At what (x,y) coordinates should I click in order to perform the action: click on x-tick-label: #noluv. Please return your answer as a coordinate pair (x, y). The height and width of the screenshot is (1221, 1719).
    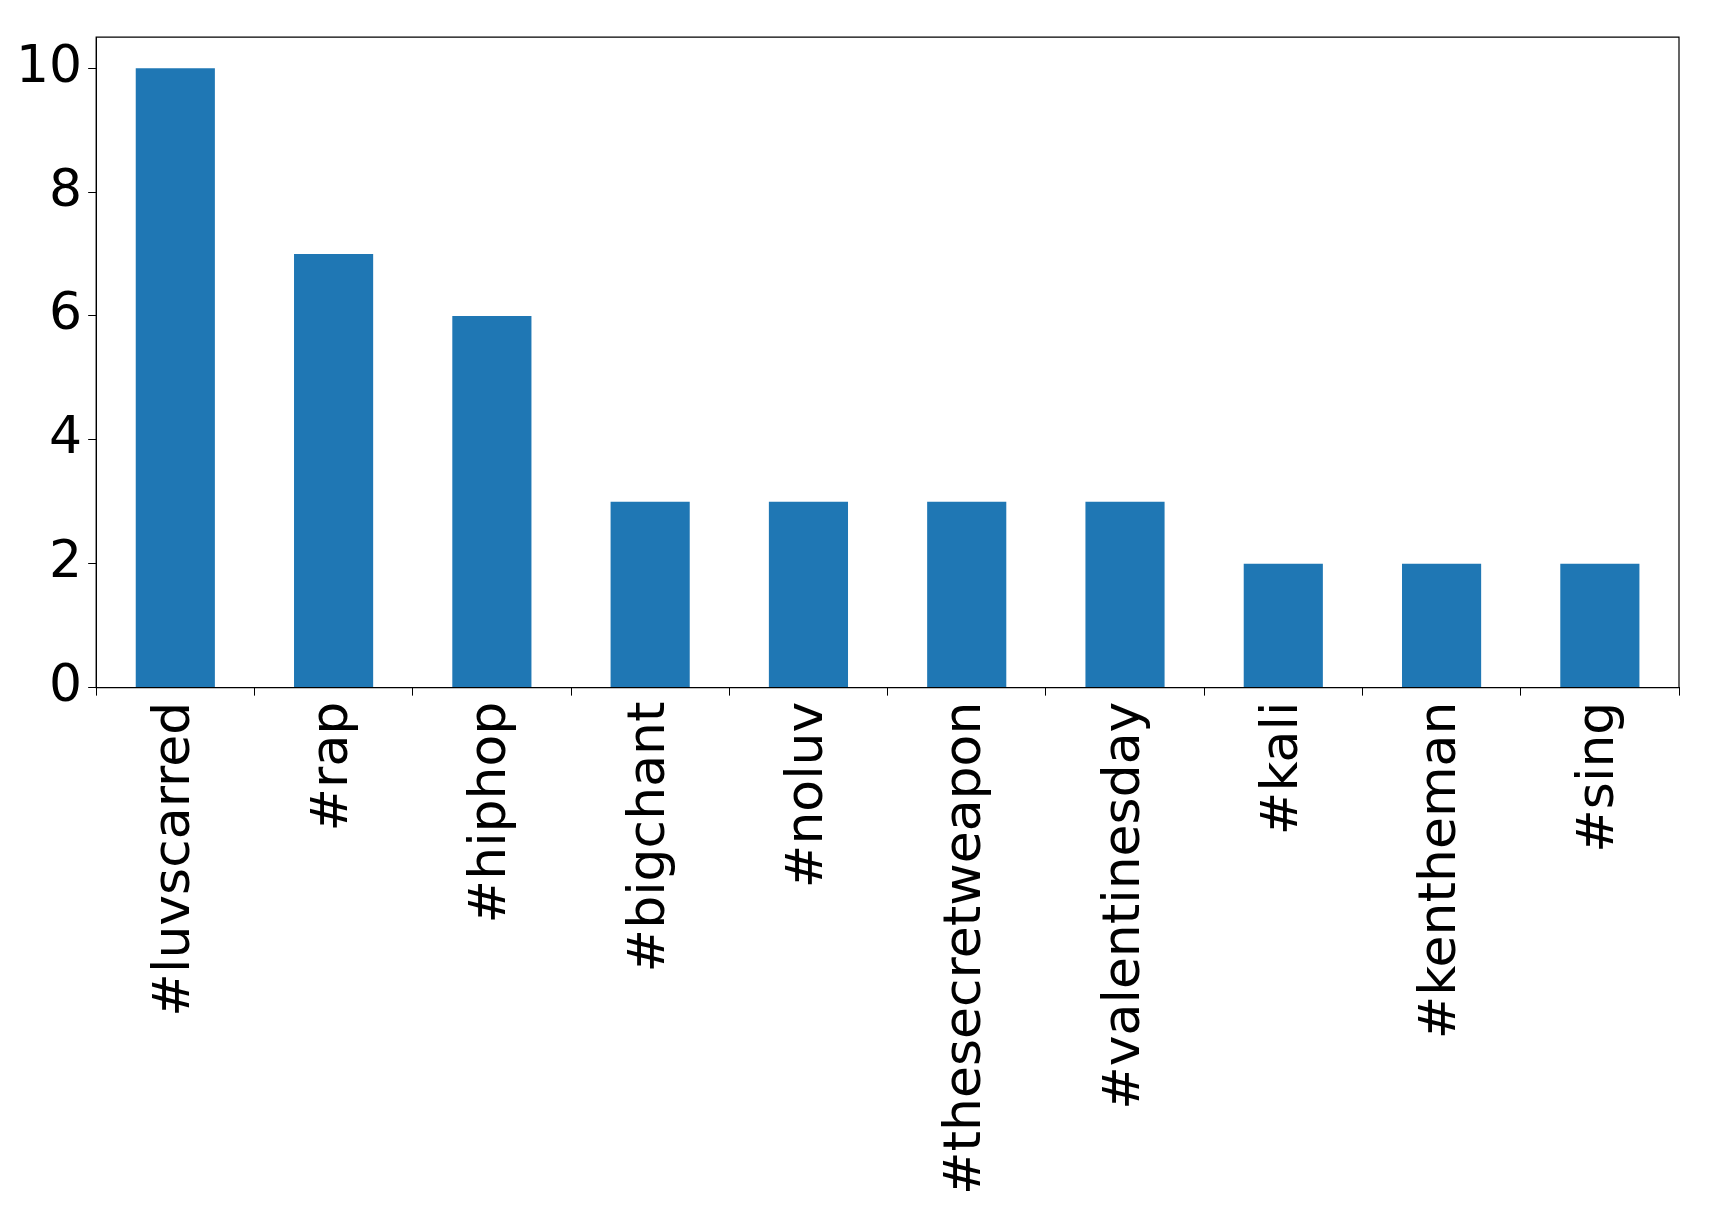
    Looking at the image, I should click on (803, 795).